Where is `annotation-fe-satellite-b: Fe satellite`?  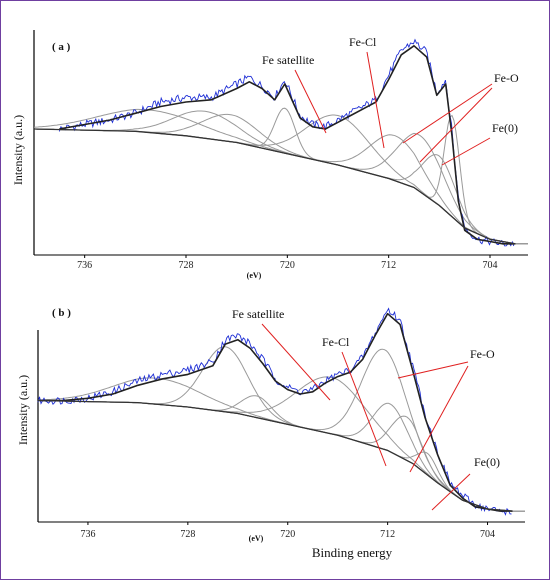 annotation-fe-satellite-b: Fe satellite is located at coordinates (258, 314).